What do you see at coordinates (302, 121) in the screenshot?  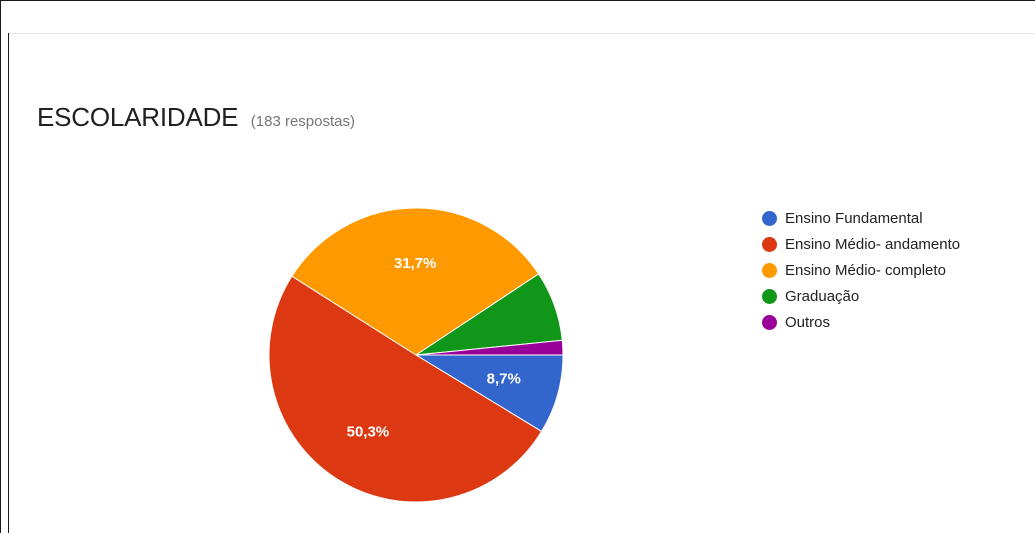 I see `response-count: (183 respostas)` at bounding box center [302, 121].